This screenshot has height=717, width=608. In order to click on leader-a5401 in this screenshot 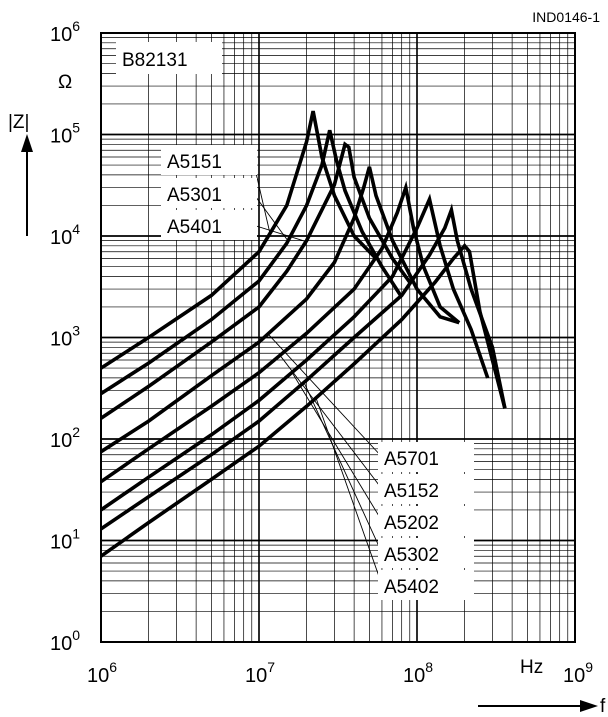, I will do `click(279, 233)`.